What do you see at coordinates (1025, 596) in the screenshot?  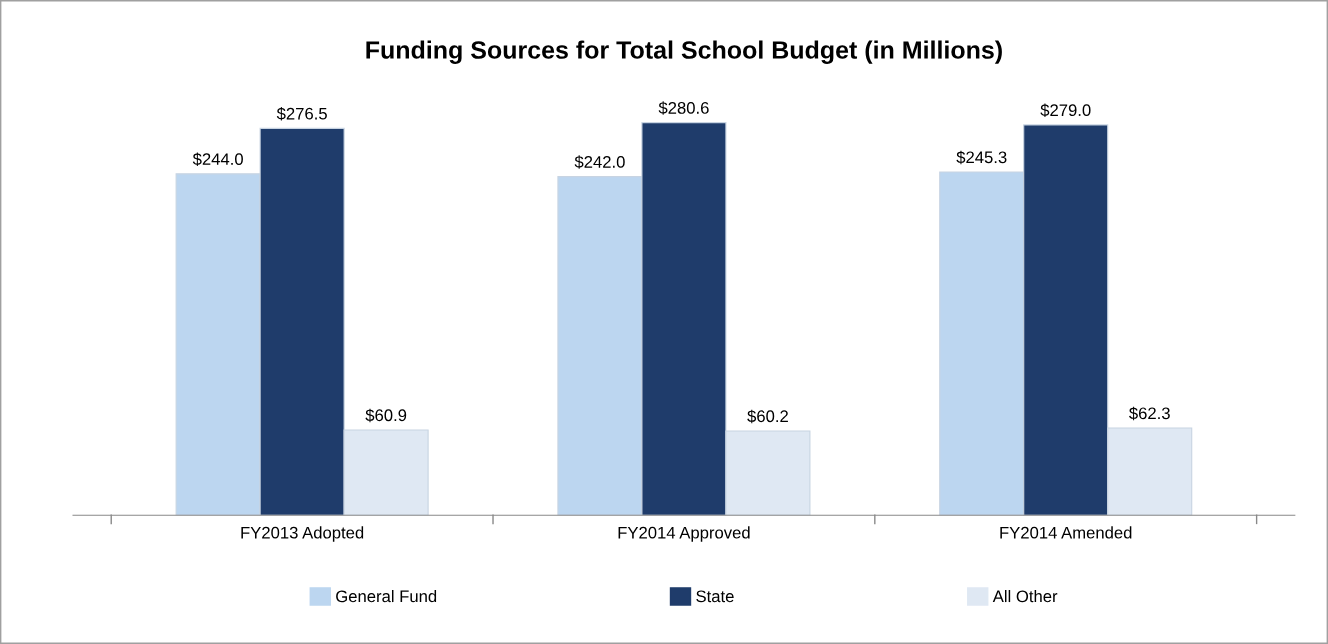 I see `legend-label: All Other` at bounding box center [1025, 596].